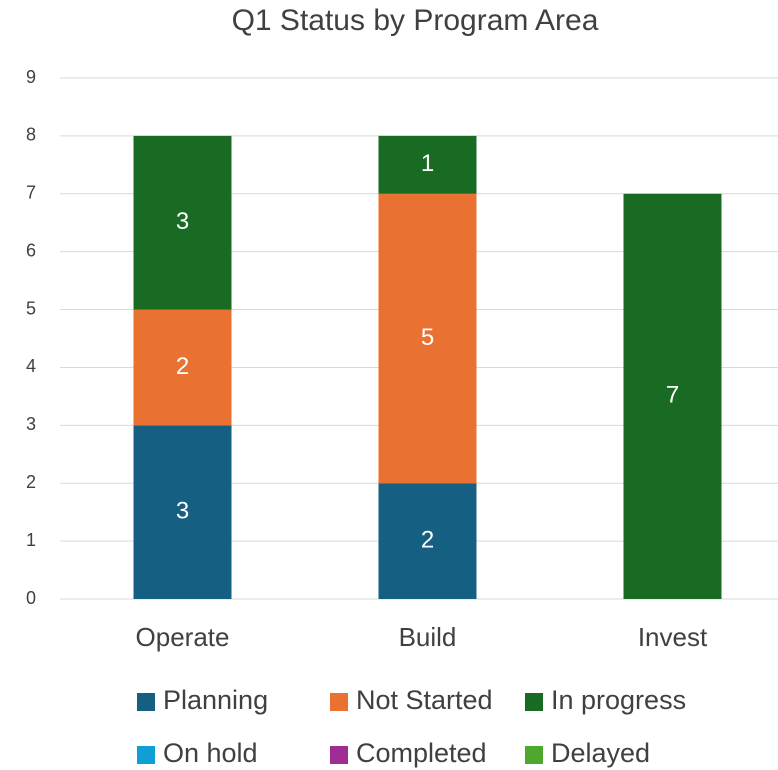 This screenshot has height=770, width=778. What do you see at coordinates (31, 308) in the screenshot?
I see `y-tick-label: 5` at bounding box center [31, 308].